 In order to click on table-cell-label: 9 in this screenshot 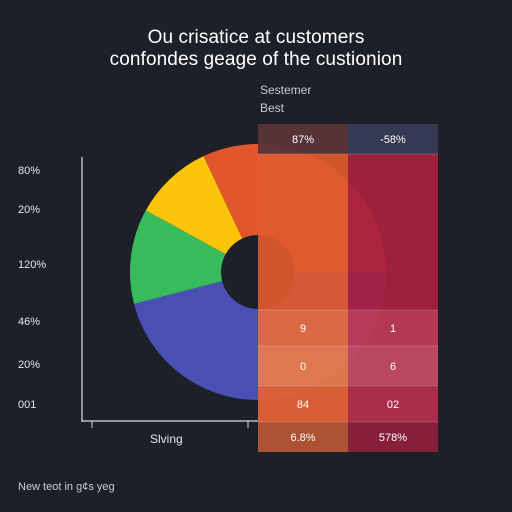, I will do `click(303, 329)`.